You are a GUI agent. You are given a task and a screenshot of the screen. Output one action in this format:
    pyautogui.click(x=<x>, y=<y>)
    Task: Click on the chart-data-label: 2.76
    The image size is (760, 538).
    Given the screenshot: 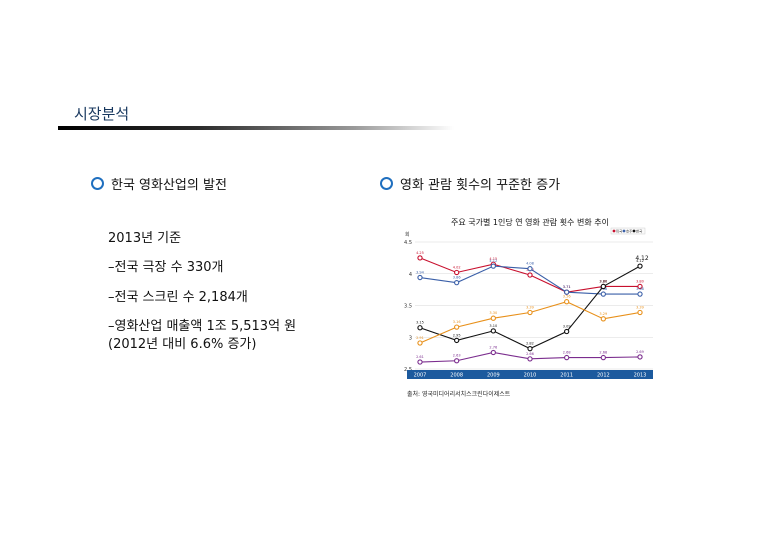 What is the action you would take?
    pyautogui.click(x=493, y=347)
    